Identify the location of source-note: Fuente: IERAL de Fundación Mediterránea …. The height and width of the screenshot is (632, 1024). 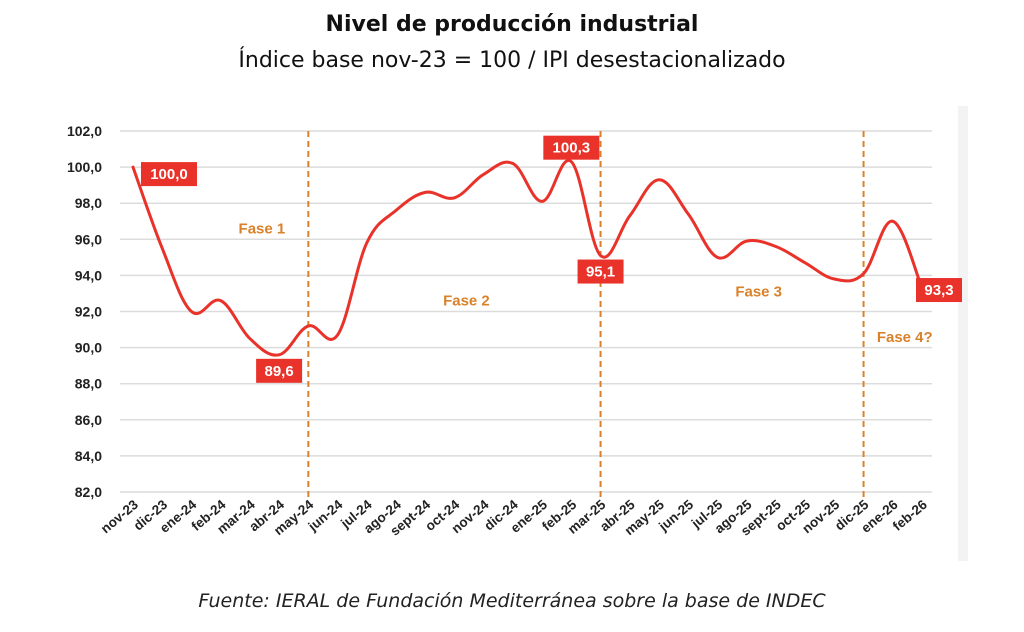
(512, 601).